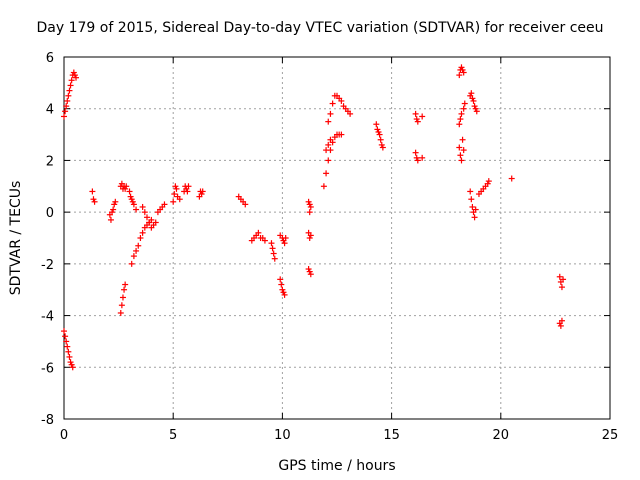  I want to click on x-tick-label: 0, so click(64, 435).